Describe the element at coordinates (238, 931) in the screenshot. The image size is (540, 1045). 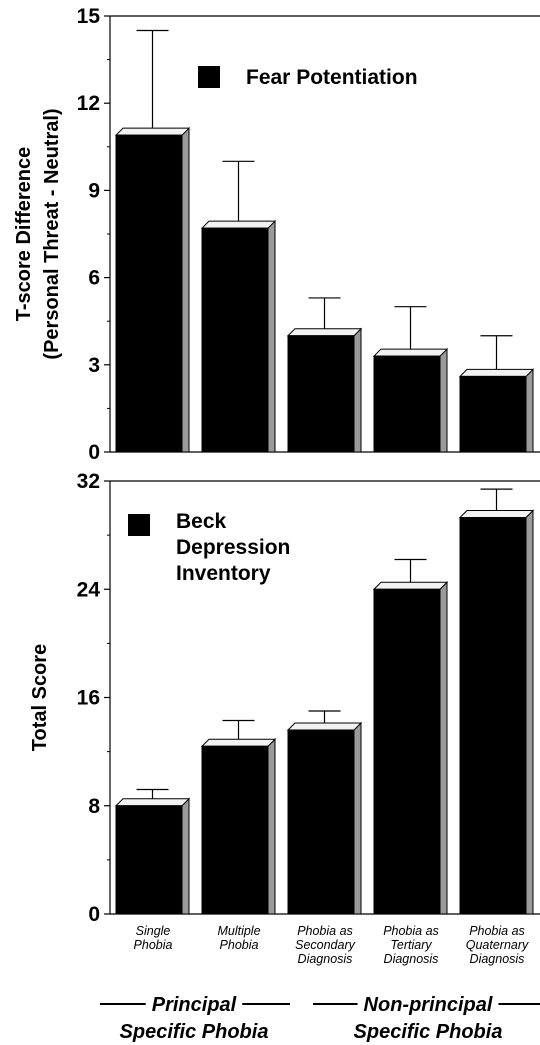
I see `x-category-label: Multiple` at that location.